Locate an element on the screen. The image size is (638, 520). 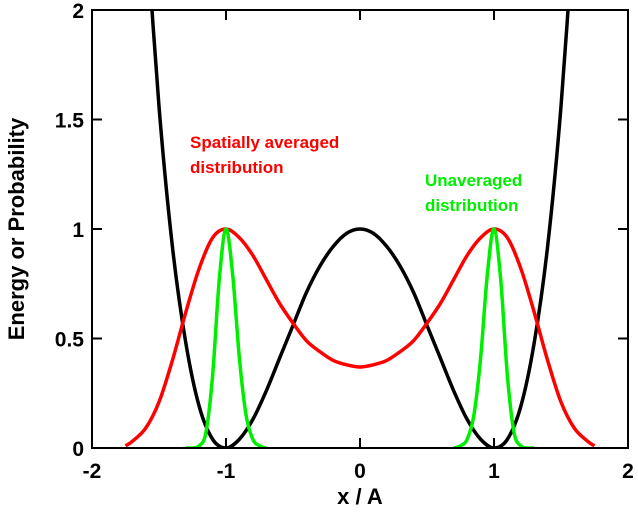
x-tick-label: -1 is located at coordinates (226, 471).